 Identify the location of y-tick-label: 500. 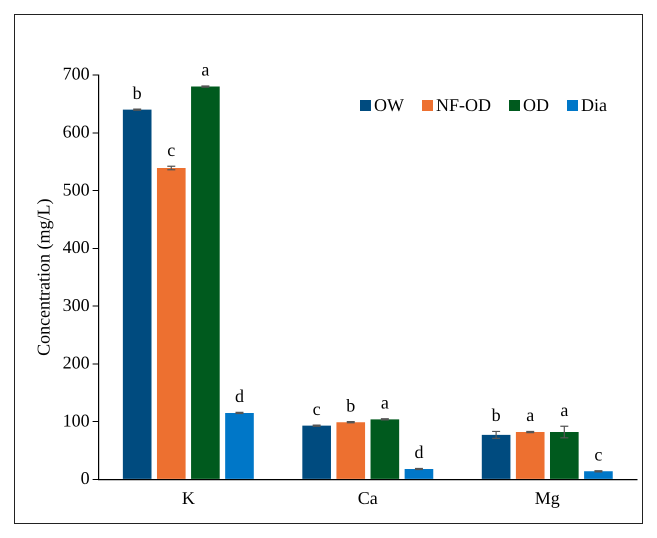
(76, 189).